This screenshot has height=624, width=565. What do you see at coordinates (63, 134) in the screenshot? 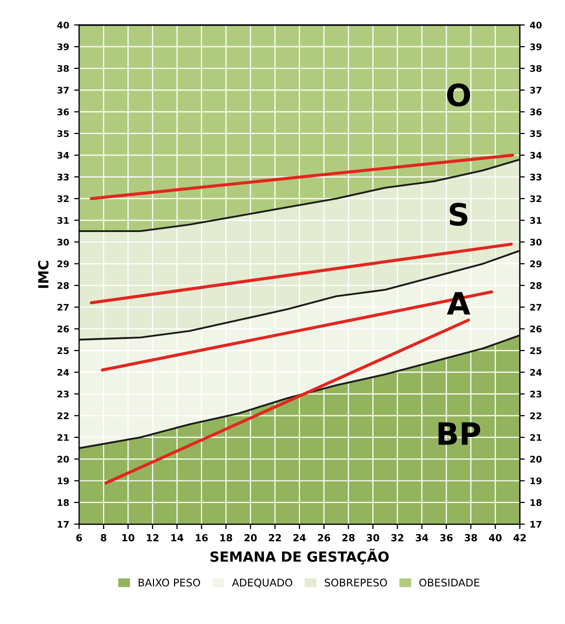
I see `y-tick-label: 35` at bounding box center [63, 134].